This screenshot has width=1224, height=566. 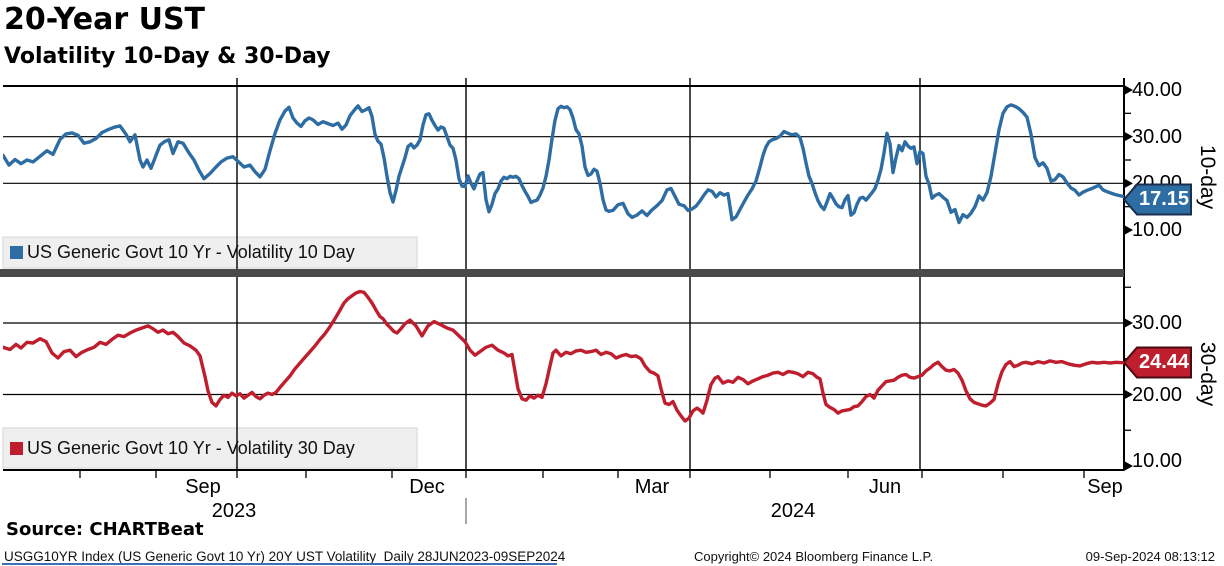 What do you see at coordinates (16, 448) in the screenshot?
I see `legend-swatch-red-icon` at bounding box center [16, 448].